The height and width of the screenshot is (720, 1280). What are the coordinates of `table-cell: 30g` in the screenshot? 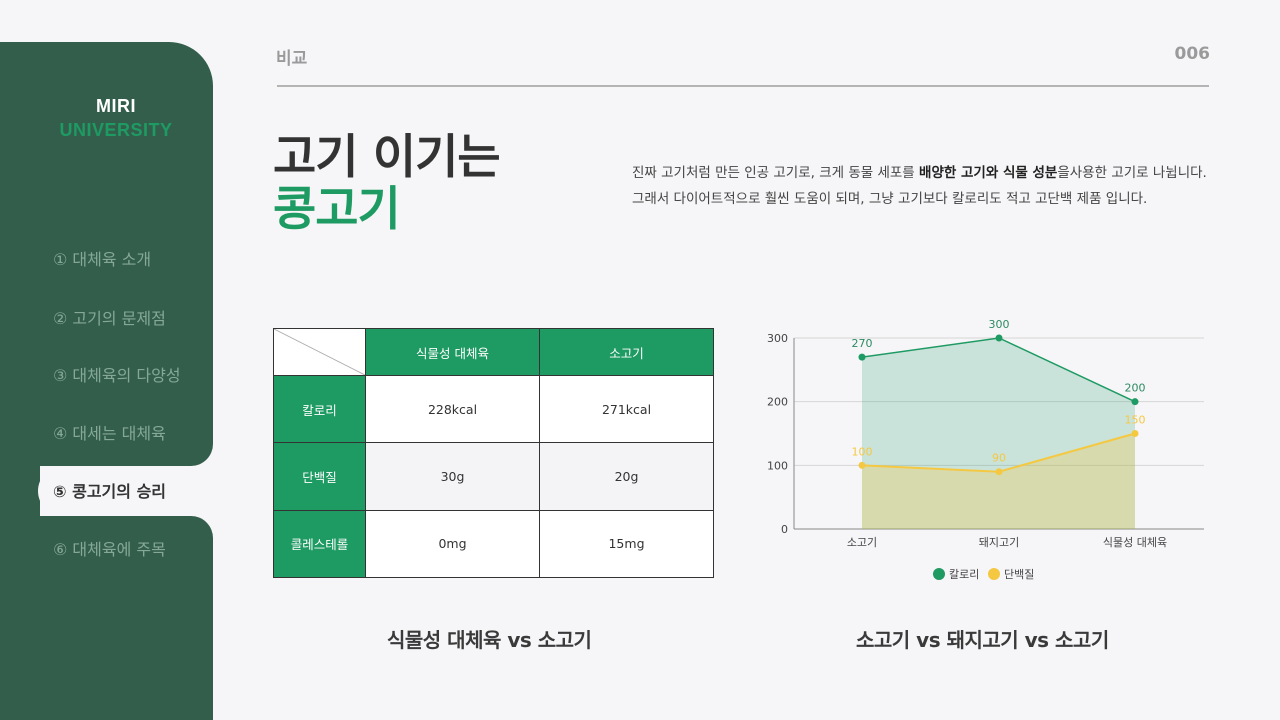 It's located at (452, 476).